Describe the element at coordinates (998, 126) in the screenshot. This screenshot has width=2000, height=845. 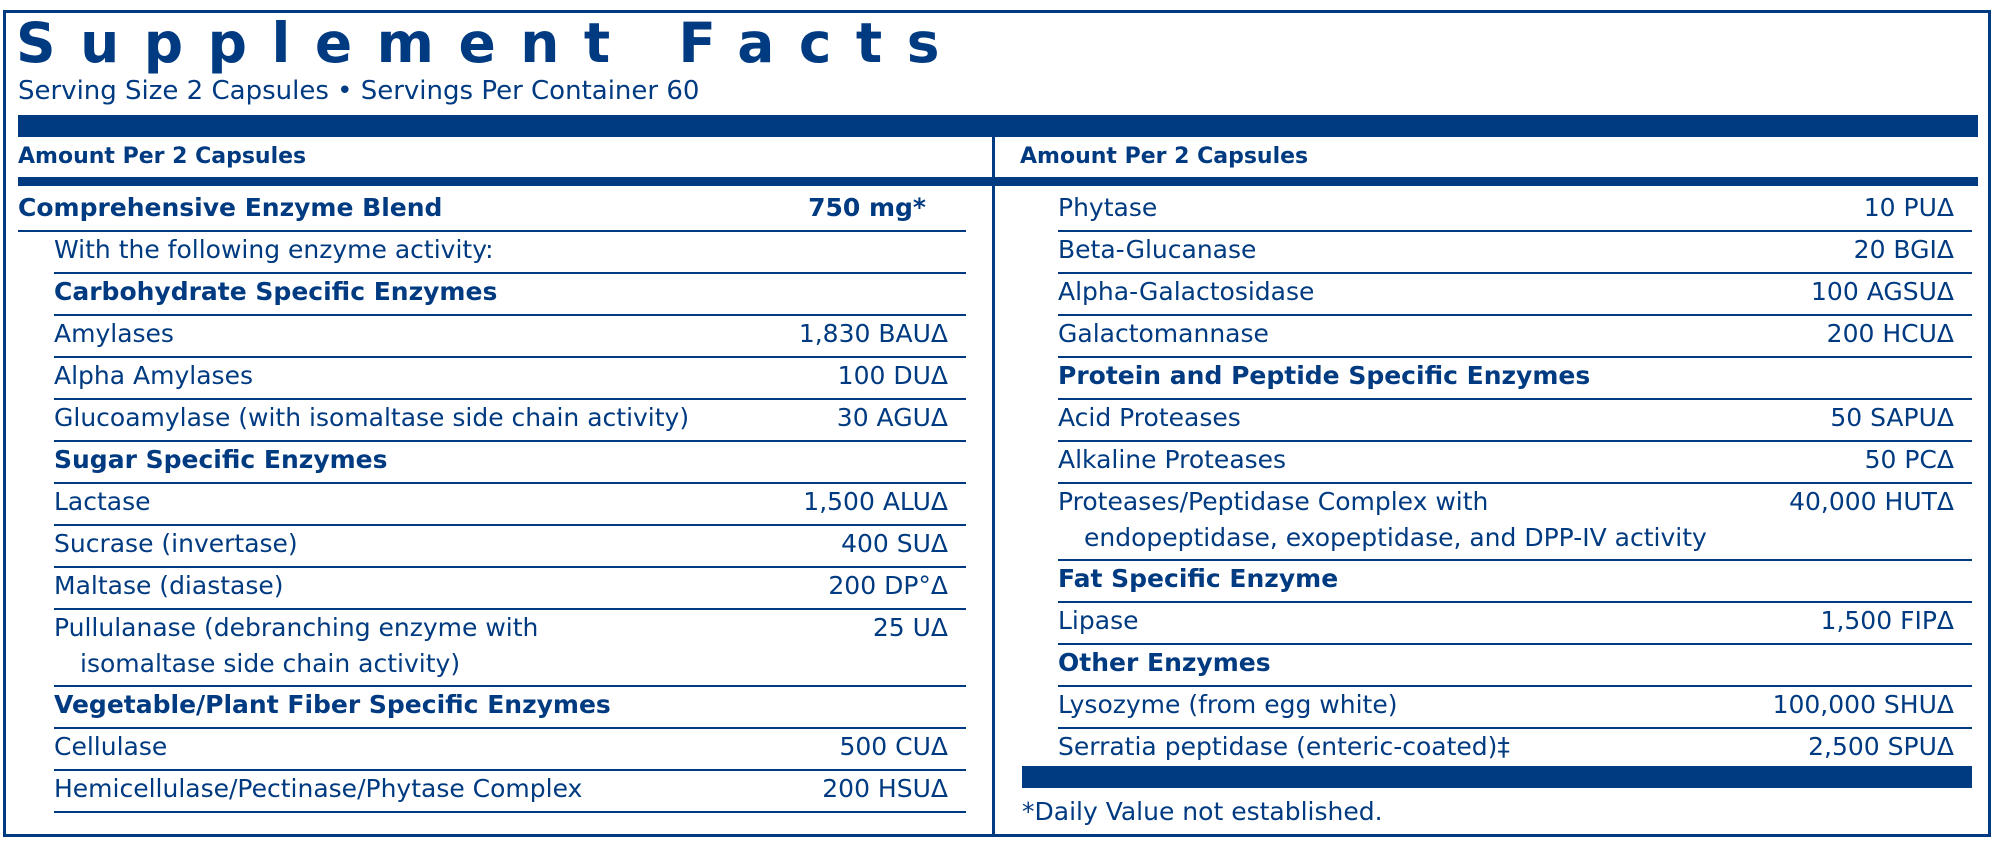
I see `top-thick-bar` at that location.